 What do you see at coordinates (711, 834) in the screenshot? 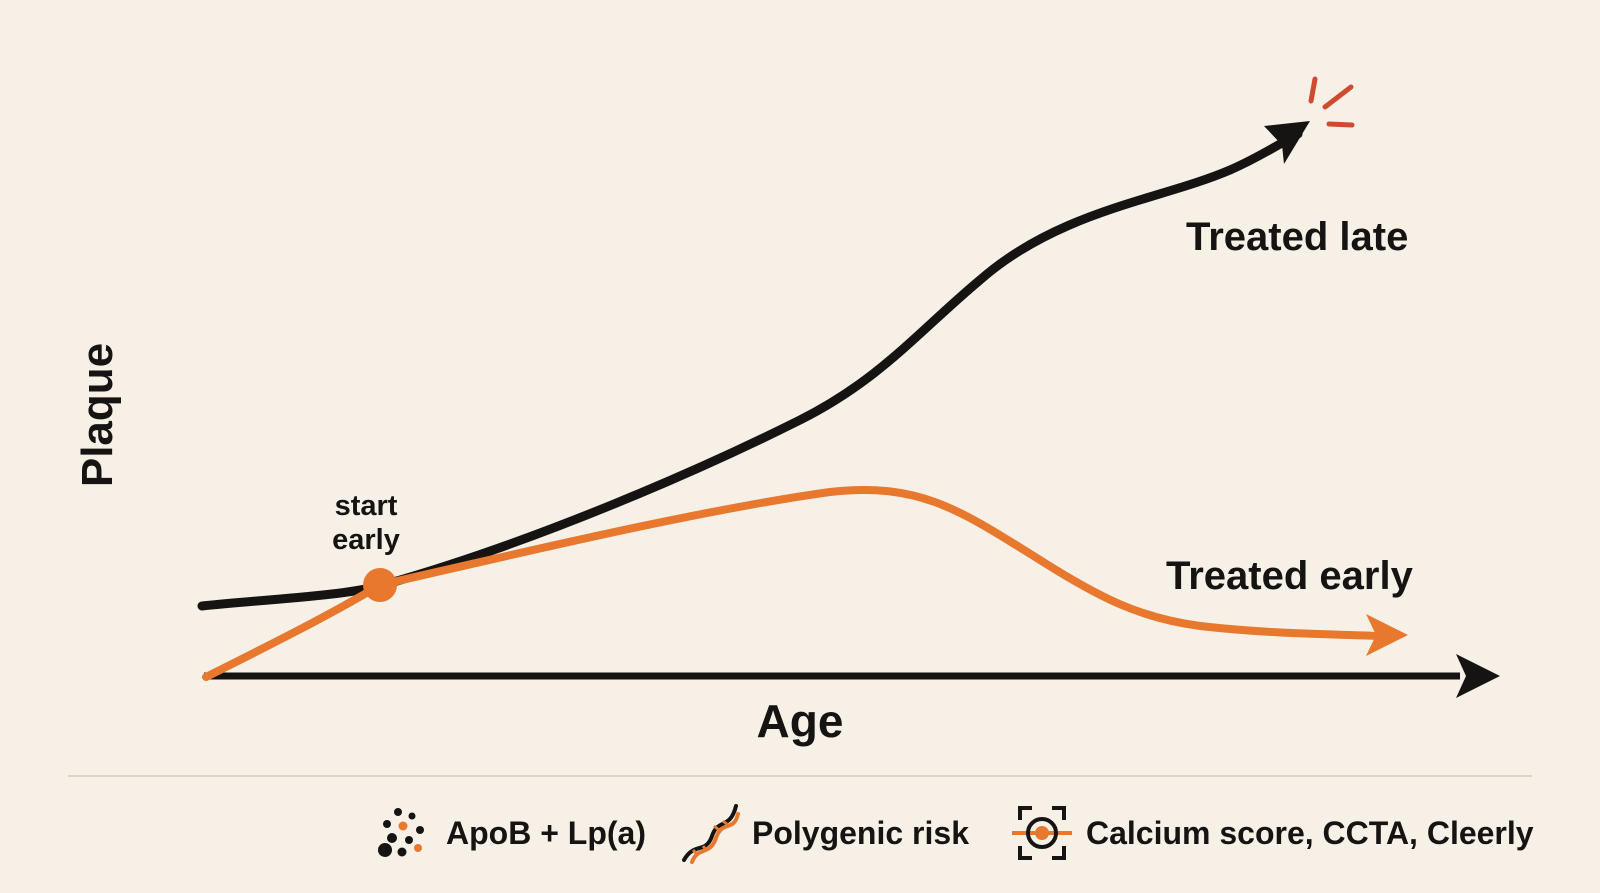
I see `dna-icon` at bounding box center [711, 834].